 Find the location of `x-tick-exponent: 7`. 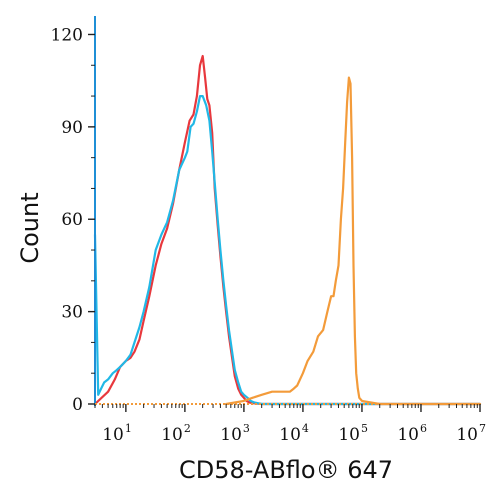

x-tick-exponent: 7 is located at coordinates (482, 428).